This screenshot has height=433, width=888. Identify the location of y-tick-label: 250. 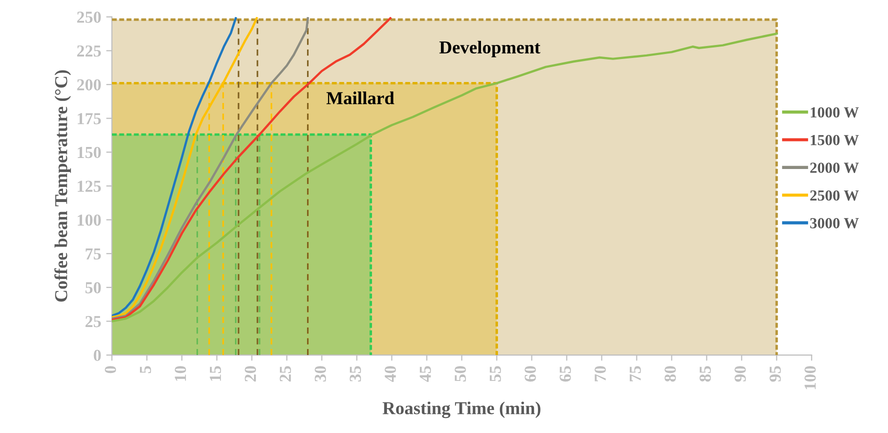
(89, 17).